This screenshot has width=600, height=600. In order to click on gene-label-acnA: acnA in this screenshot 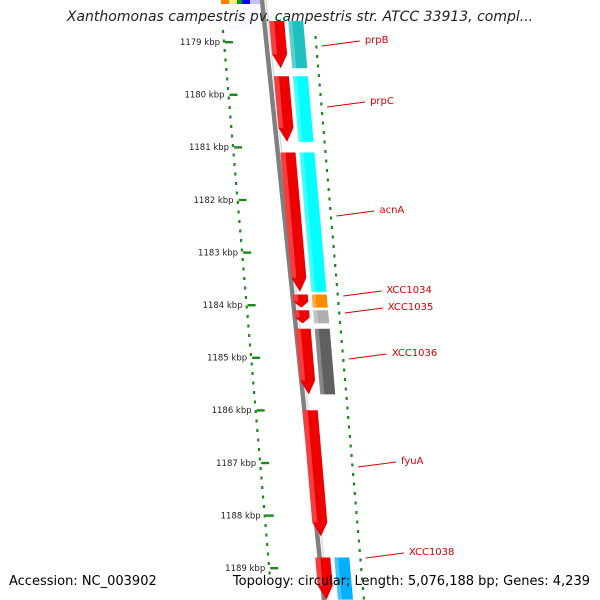, I will do `click(391, 210)`.